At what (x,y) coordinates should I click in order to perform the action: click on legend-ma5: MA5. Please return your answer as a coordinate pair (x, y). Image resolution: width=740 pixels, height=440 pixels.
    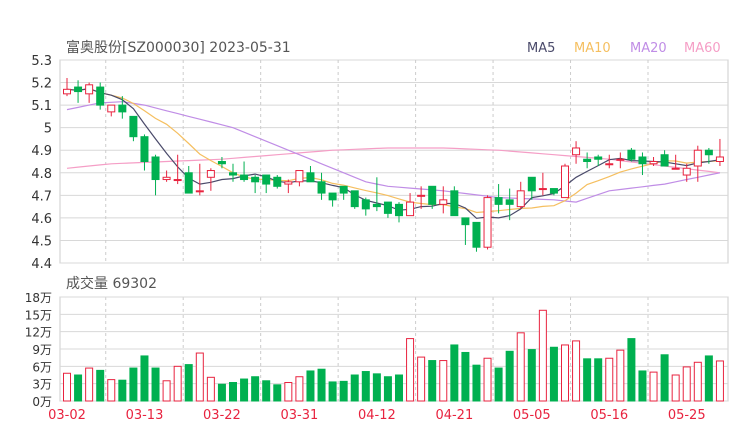
    Looking at the image, I should click on (541, 48).